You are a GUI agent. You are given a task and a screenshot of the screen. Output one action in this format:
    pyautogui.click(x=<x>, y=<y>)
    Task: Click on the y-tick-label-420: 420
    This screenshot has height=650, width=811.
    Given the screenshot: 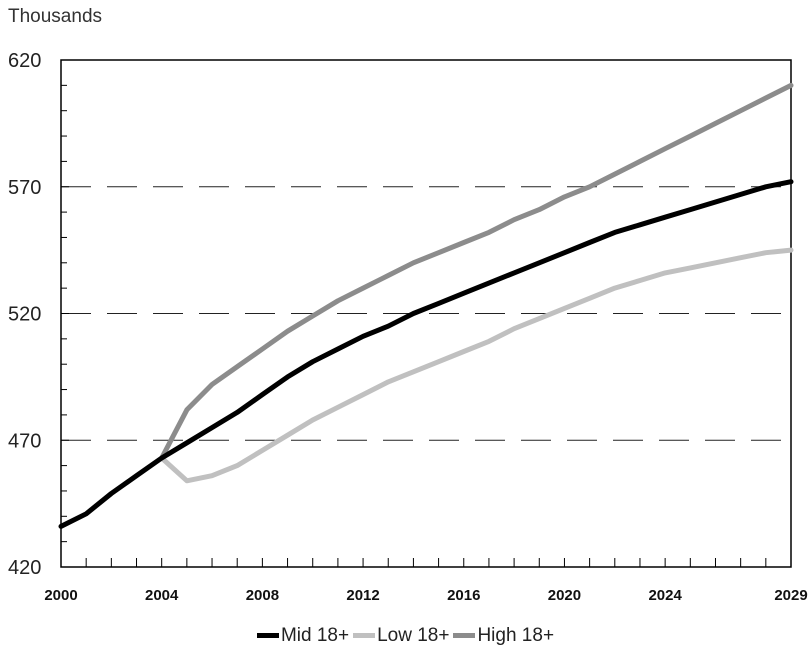 What is the action you would take?
    pyautogui.click(x=24, y=568)
    